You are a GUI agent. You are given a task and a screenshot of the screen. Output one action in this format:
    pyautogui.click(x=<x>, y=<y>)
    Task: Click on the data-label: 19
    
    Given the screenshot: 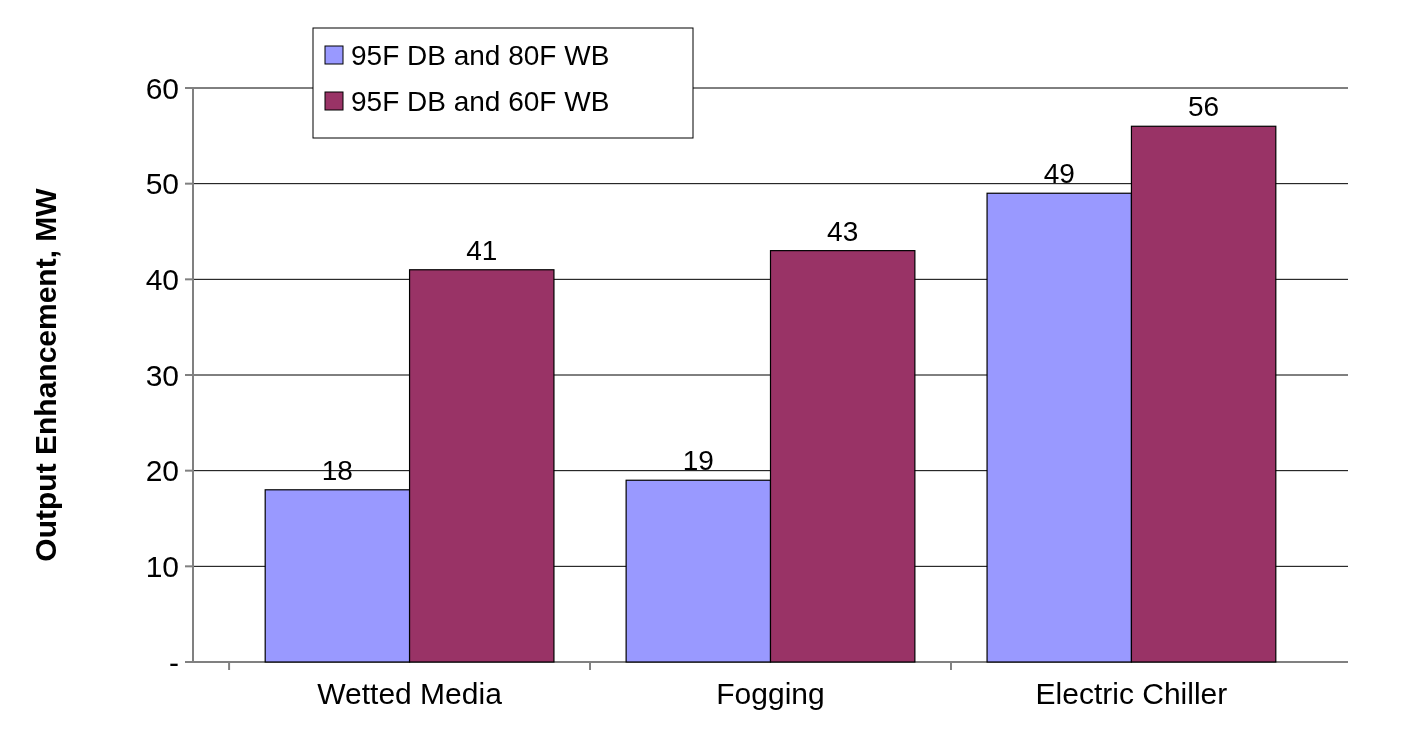 What is the action you would take?
    pyautogui.click(x=698, y=461)
    